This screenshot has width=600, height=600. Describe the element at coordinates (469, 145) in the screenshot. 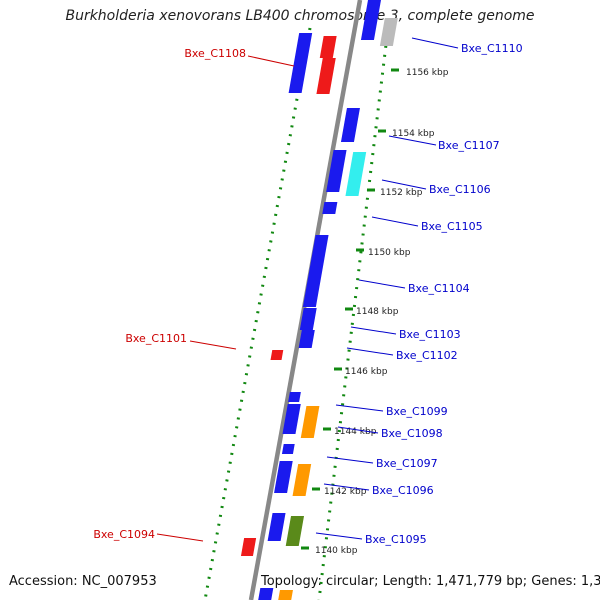

I see `gene-label: Bxe_C1107` at that location.